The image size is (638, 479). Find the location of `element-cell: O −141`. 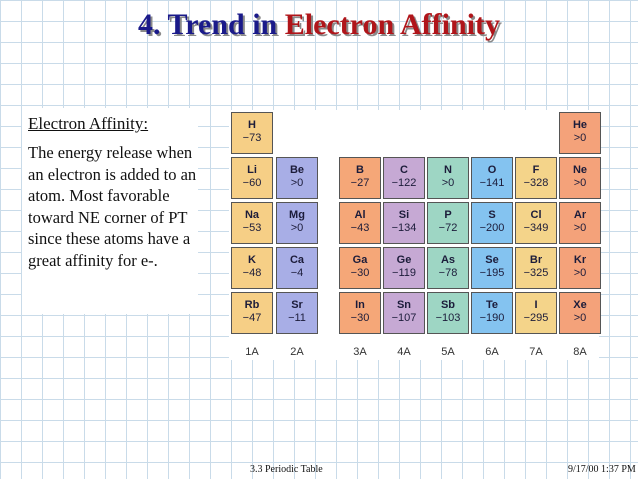

element-cell: O −141 is located at coordinates (492, 178).